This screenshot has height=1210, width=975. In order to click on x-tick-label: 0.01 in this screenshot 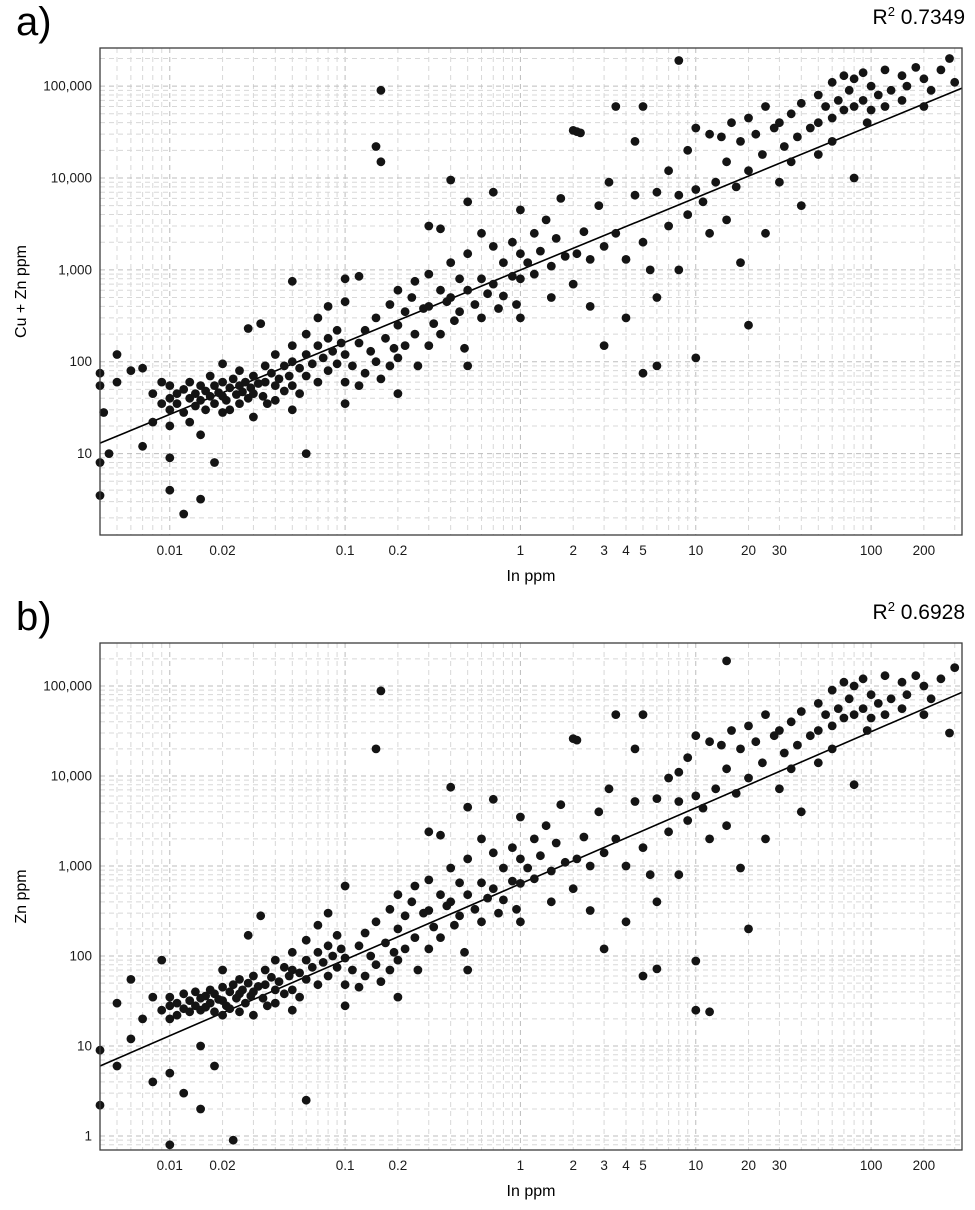, I will do `click(170, 1165)`.